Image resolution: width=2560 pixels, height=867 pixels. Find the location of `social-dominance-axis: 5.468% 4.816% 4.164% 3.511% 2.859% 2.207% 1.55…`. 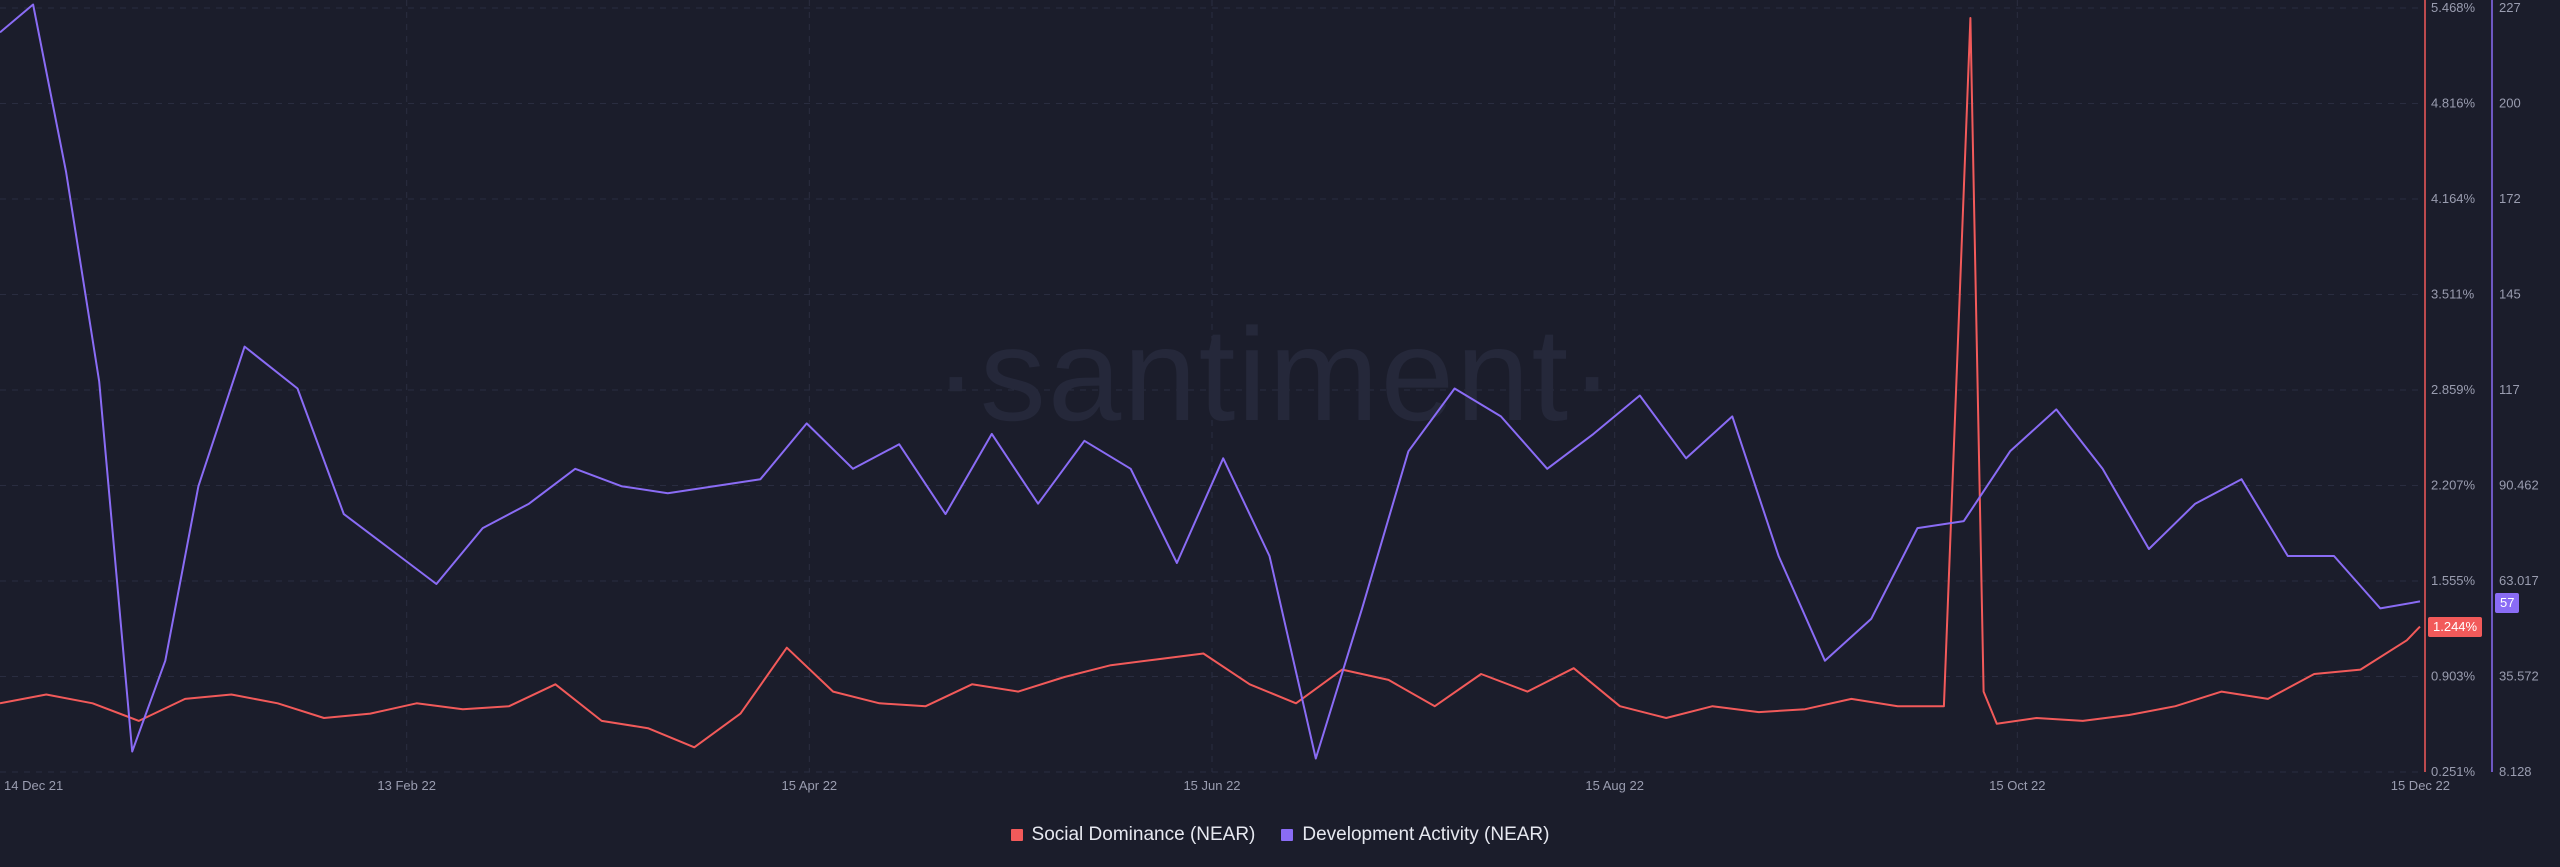

social-dominance-axis: 5.468% 4.816% 4.164% 3.511% 2.859% 2.207% 1.55… is located at coordinates (2453, 389).